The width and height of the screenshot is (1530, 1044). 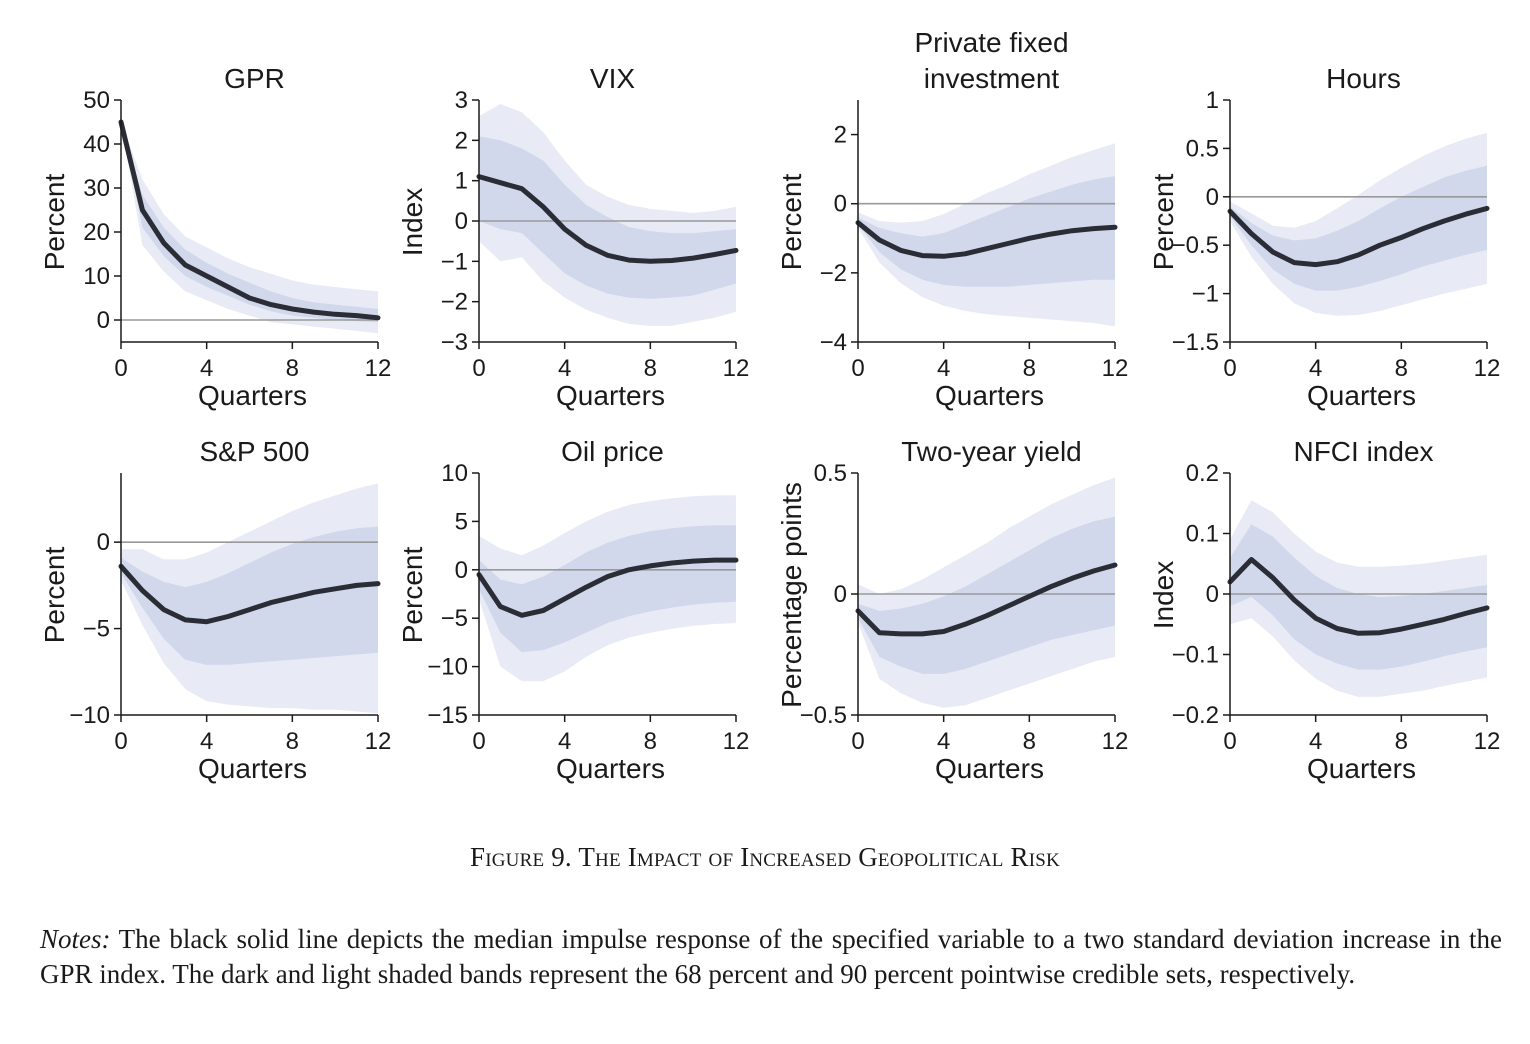 I want to click on y-tick-label: −2, so click(x=833, y=273).